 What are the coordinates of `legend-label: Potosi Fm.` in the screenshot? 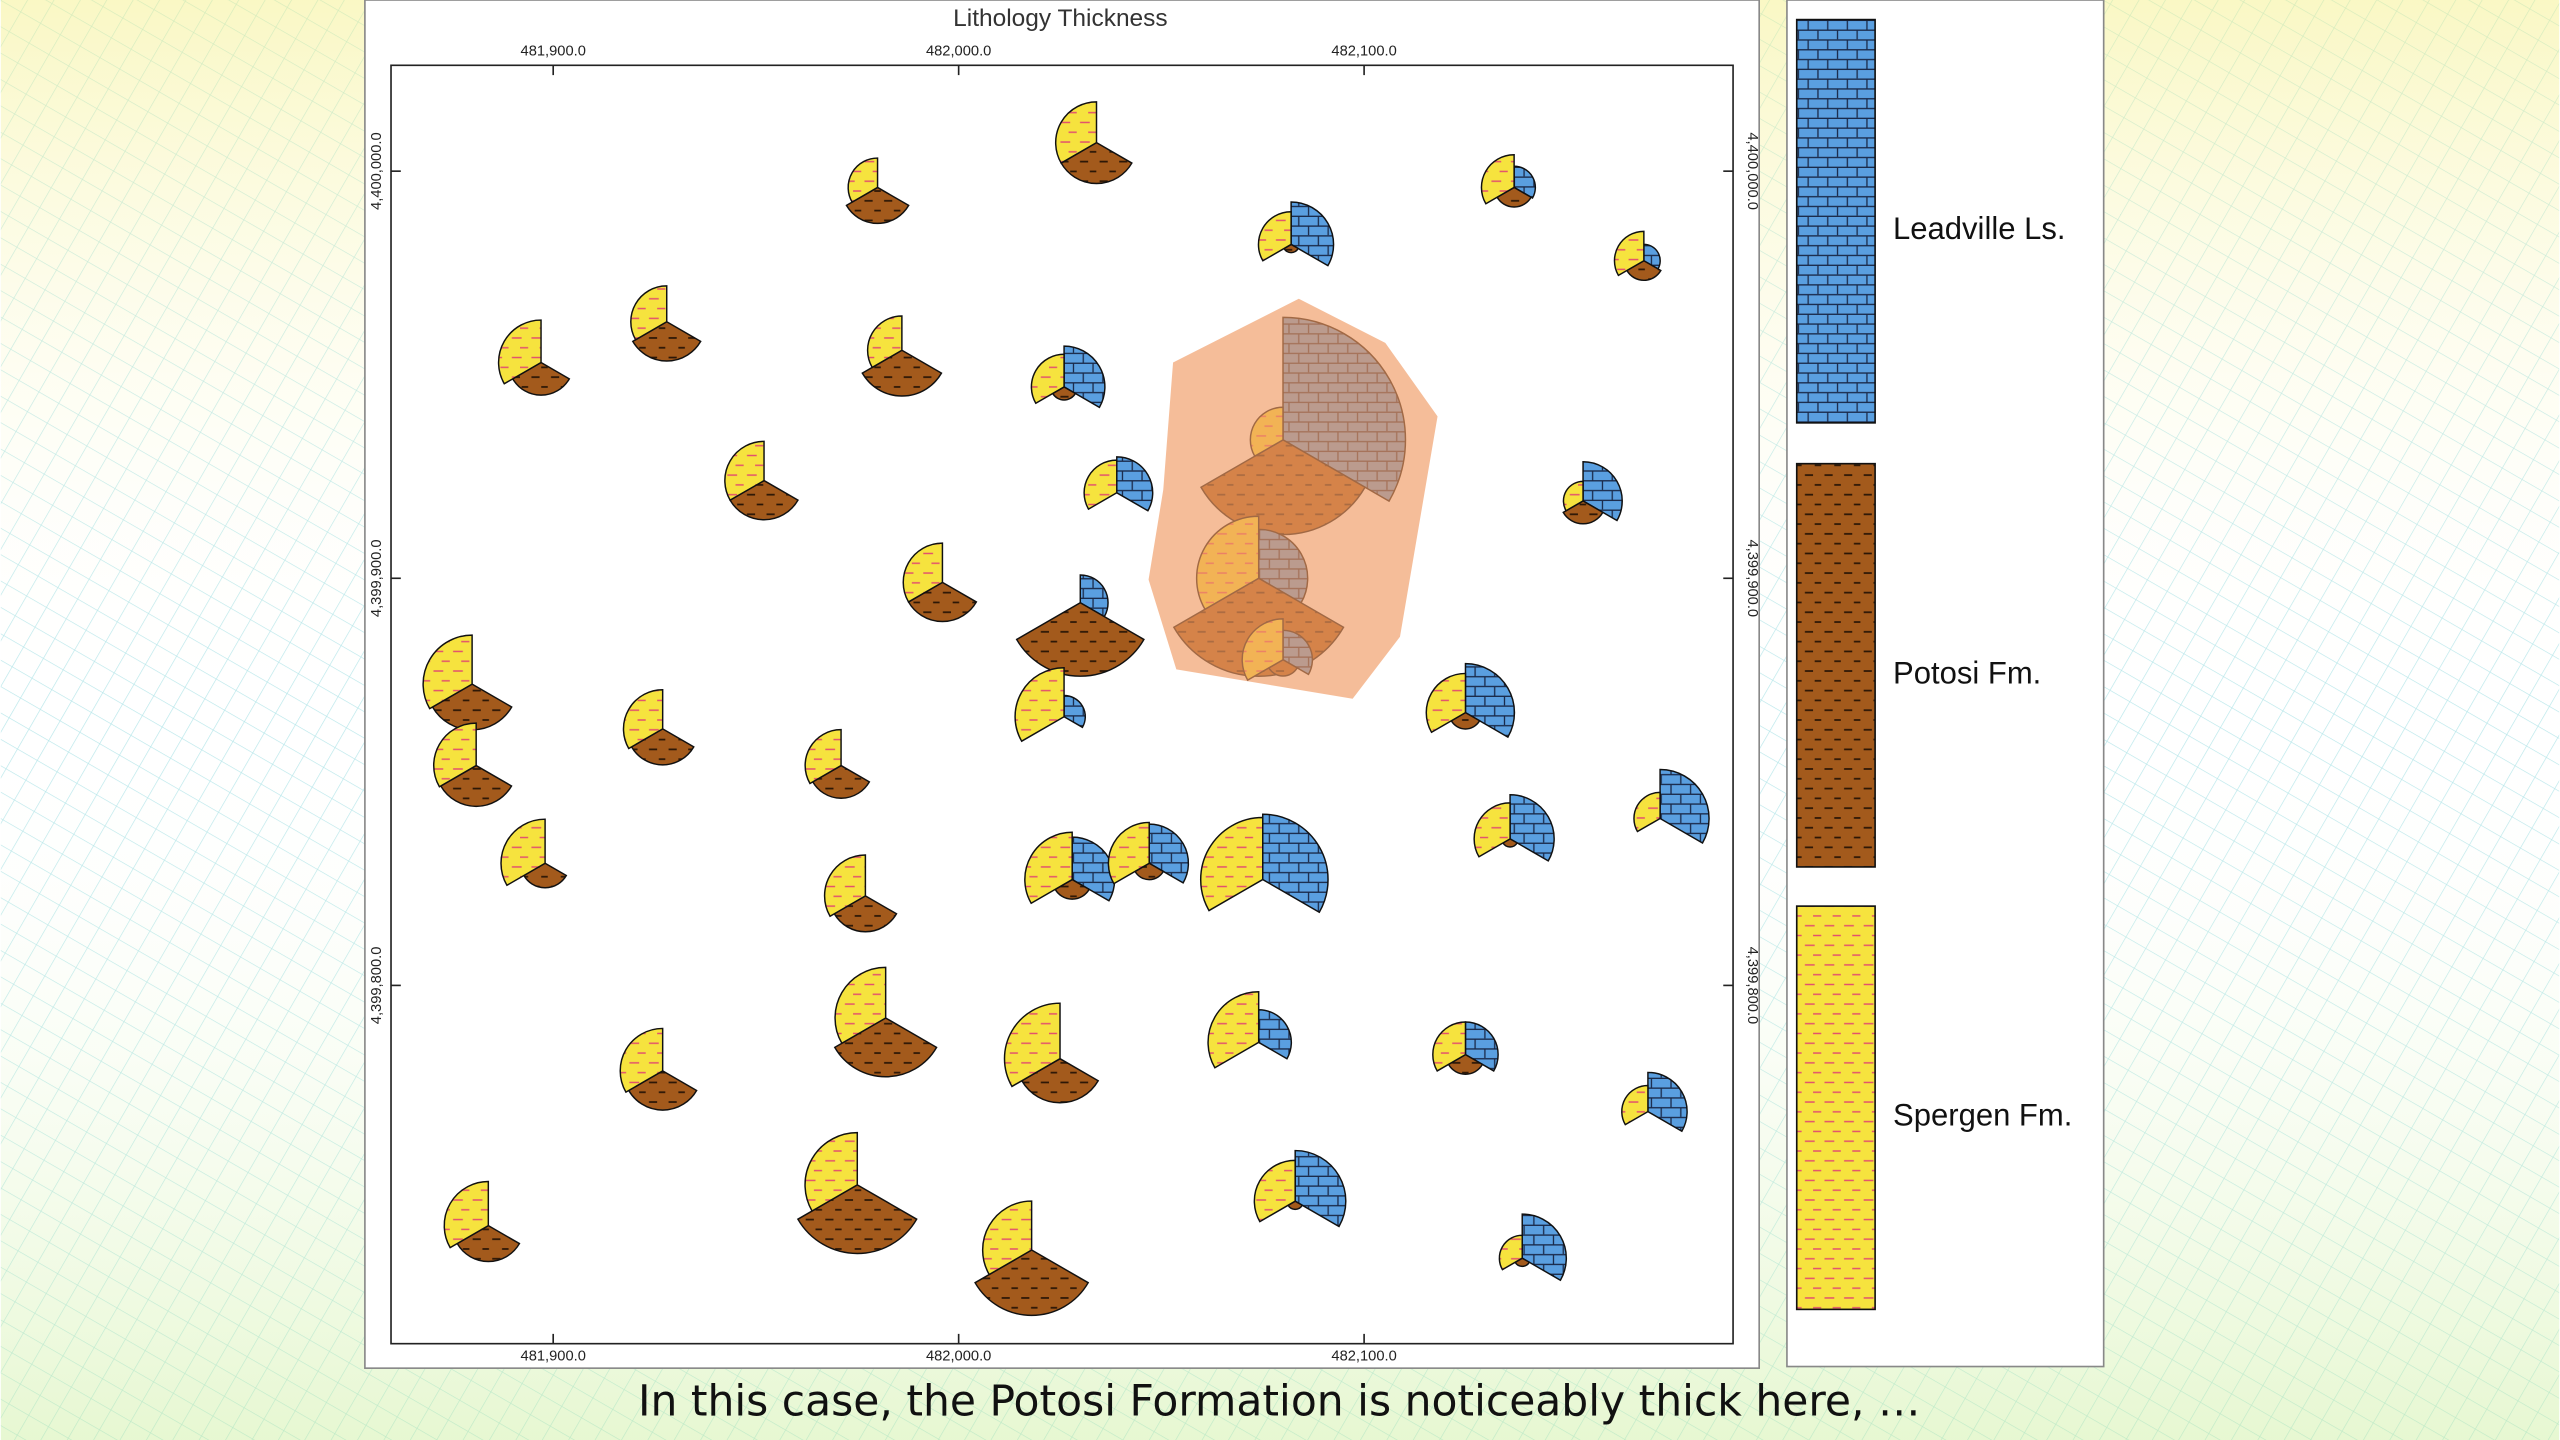 It's located at (1967, 672).